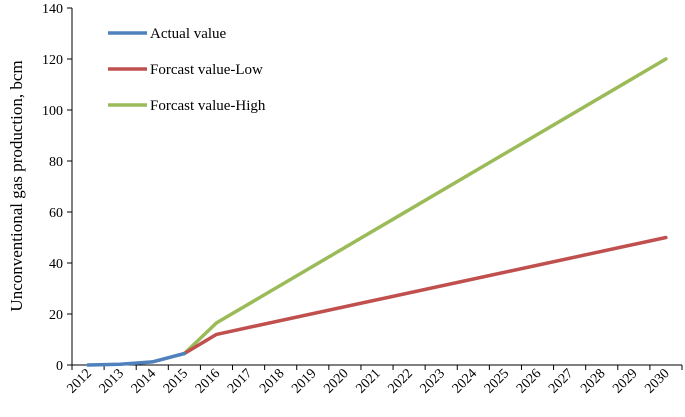  Describe the element at coordinates (16, 185) in the screenshot. I see `y-axis-title: Unconventional gas production, bcm` at that location.